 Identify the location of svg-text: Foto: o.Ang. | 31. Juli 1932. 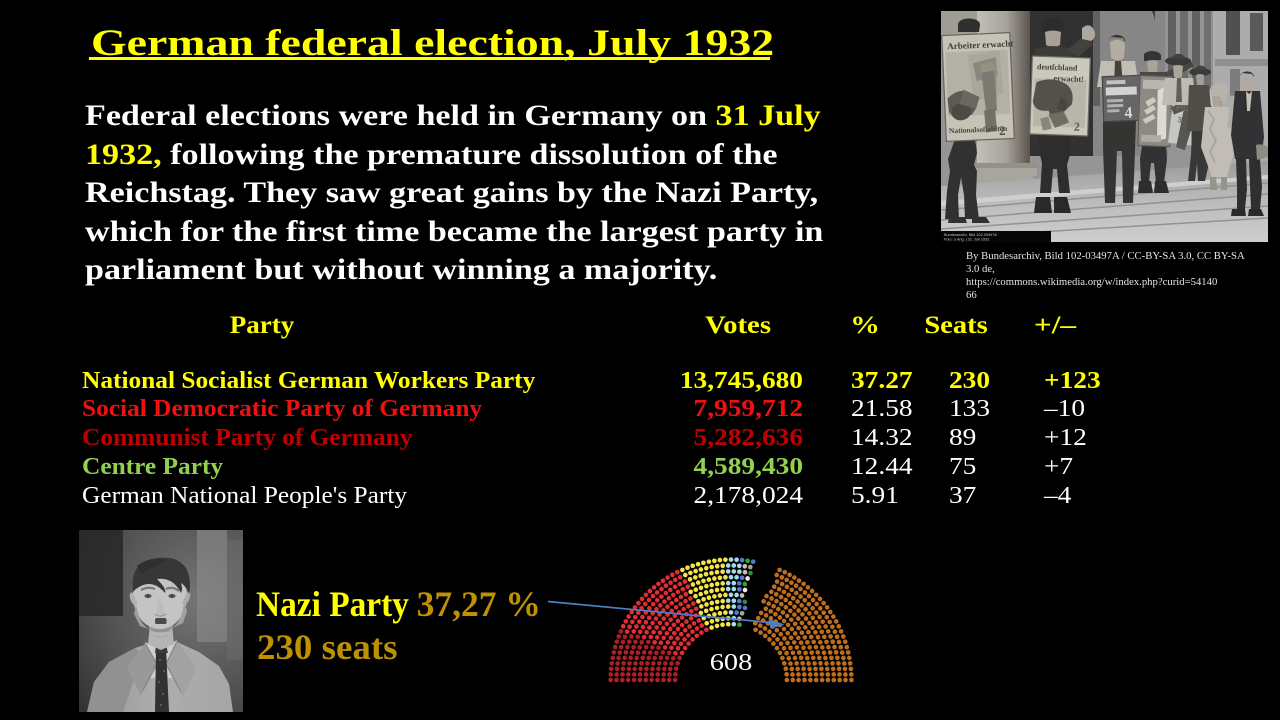
(966, 240).